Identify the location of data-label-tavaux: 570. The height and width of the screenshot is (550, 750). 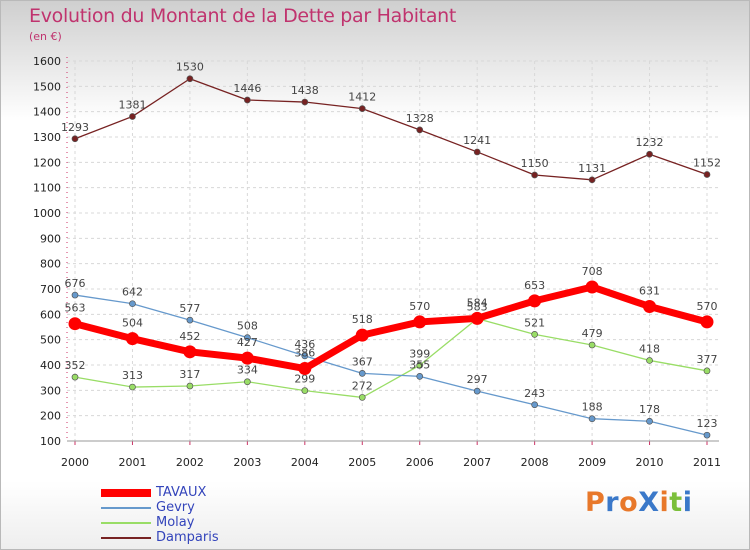
(707, 306).